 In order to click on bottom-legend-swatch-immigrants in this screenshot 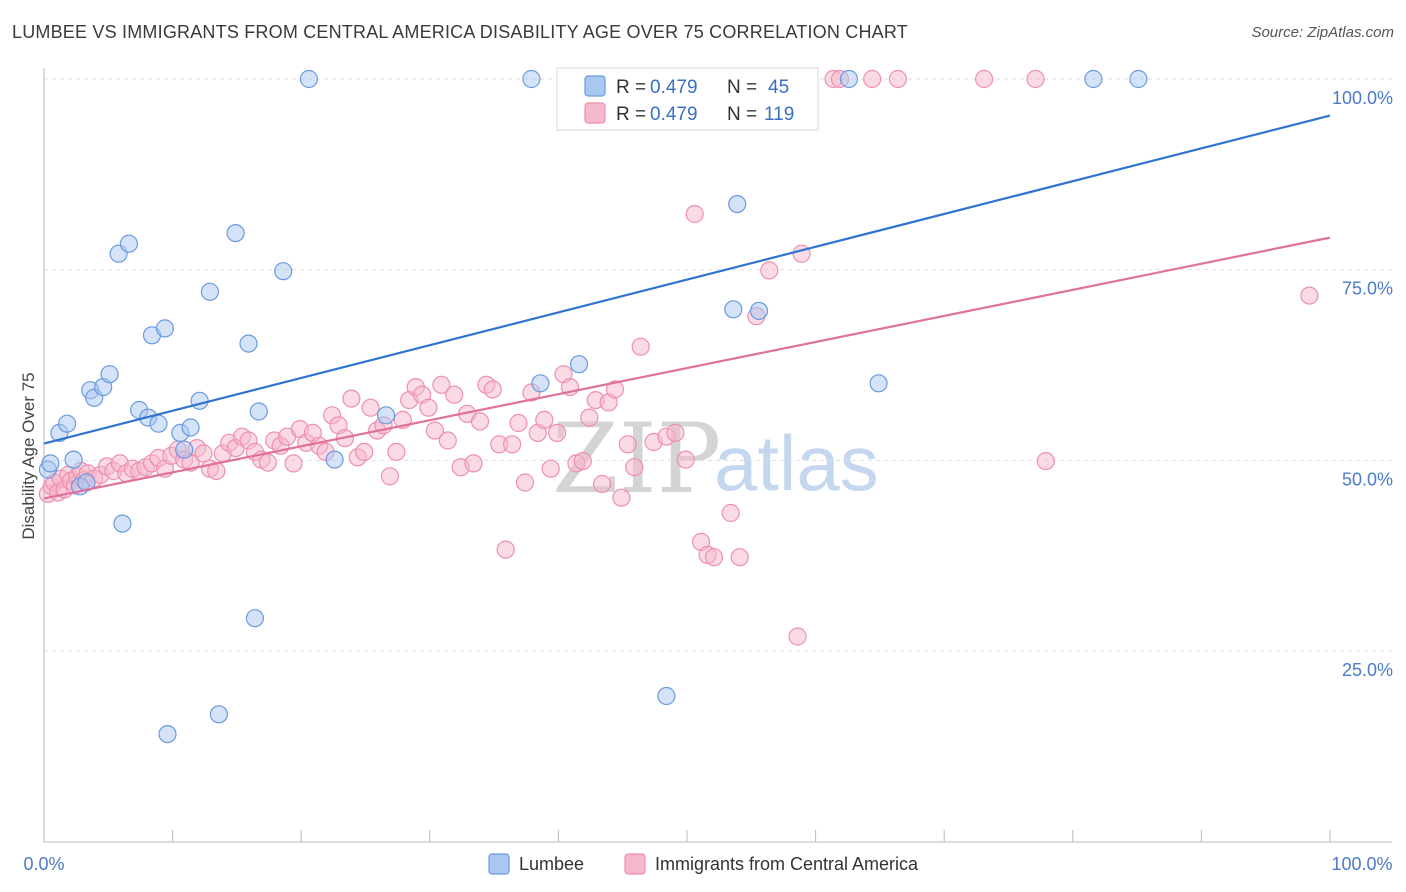, I will do `click(635, 864)`.